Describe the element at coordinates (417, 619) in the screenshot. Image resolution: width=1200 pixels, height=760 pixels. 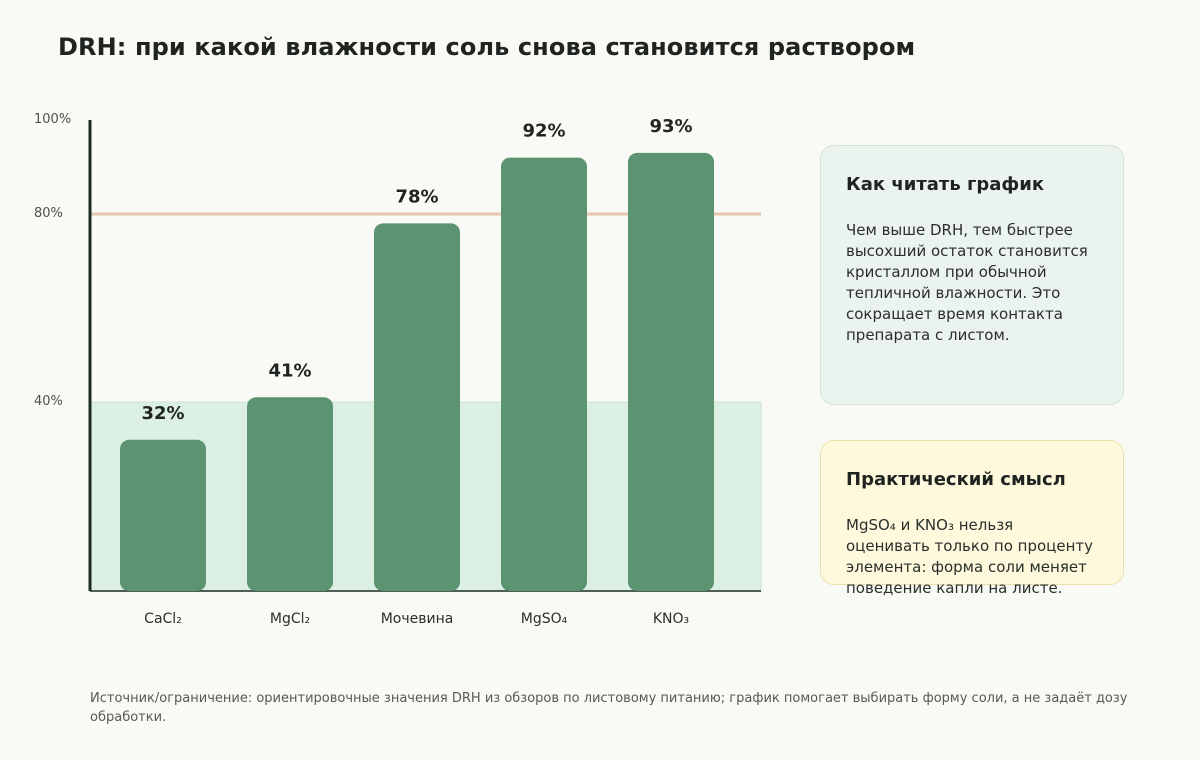
I see `category-label-2: Мочевина` at that location.